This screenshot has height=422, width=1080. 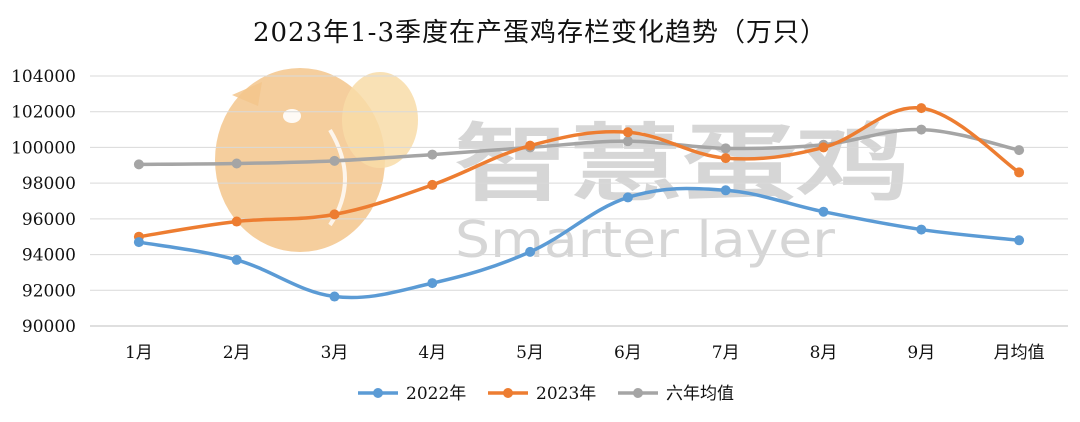 I want to click on y-tick-label: 102000, so click(x=43, y=113).